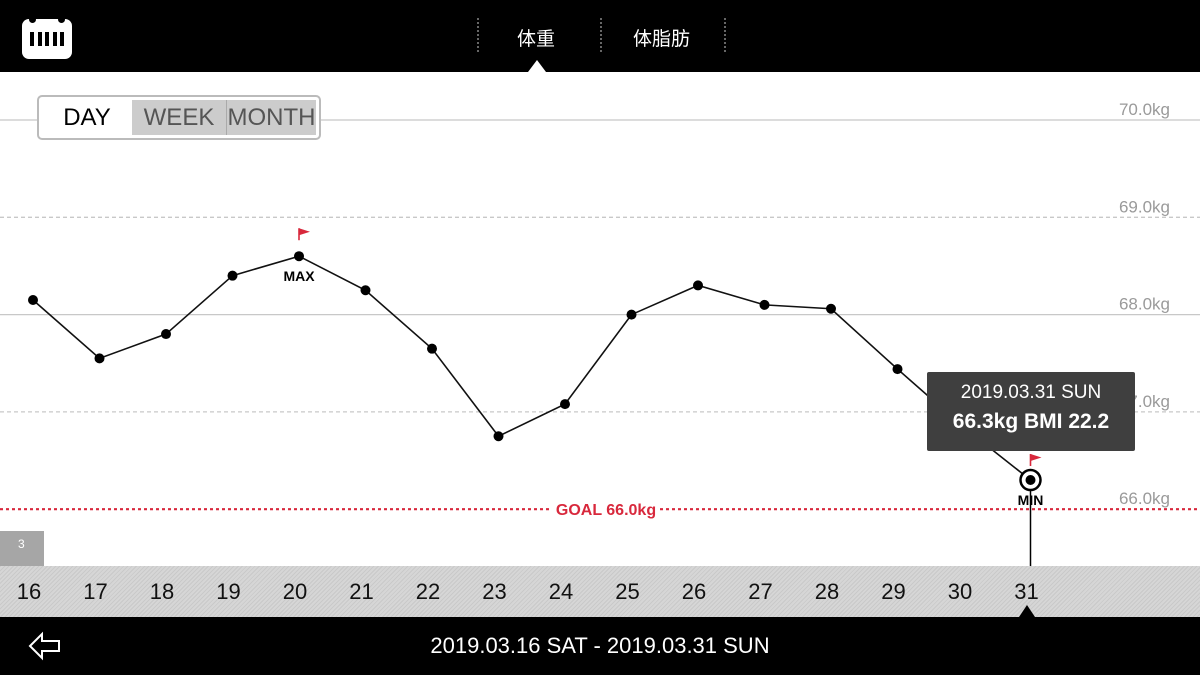 Image resolution: width=1200 pixels, height=675 pixels. Describe the element at coordinates (561, 591) in the screenshot. I see `x-tick-label: 24` at that location.